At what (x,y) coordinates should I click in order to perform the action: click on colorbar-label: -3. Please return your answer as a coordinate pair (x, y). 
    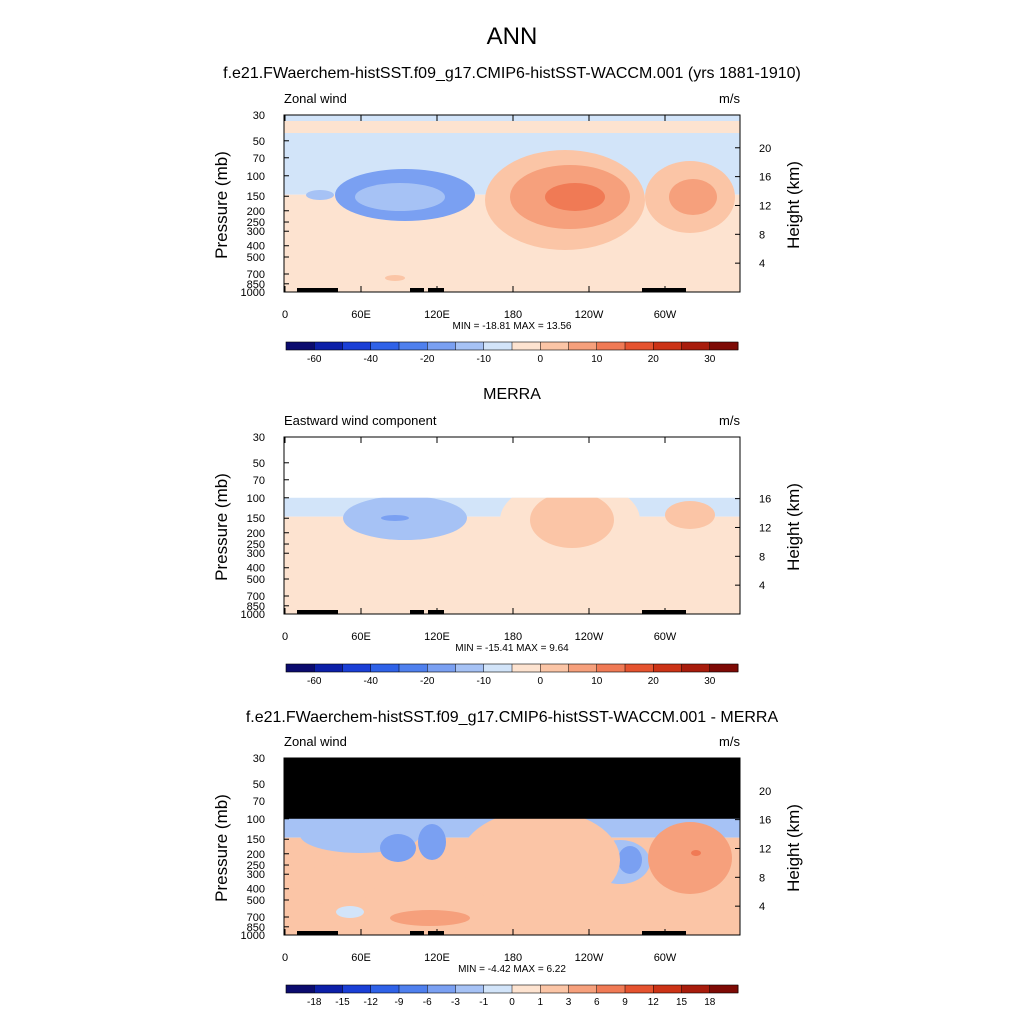
    Looking at the image, I should click on (455, 1002).